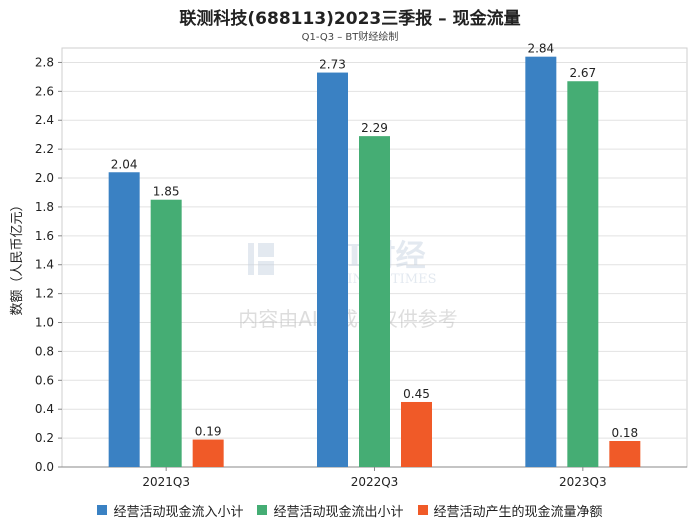 The height and width of the screenshot is (524, 700). I want to click on legend-label: 经营活动现金流出小计, so click(338, 512).